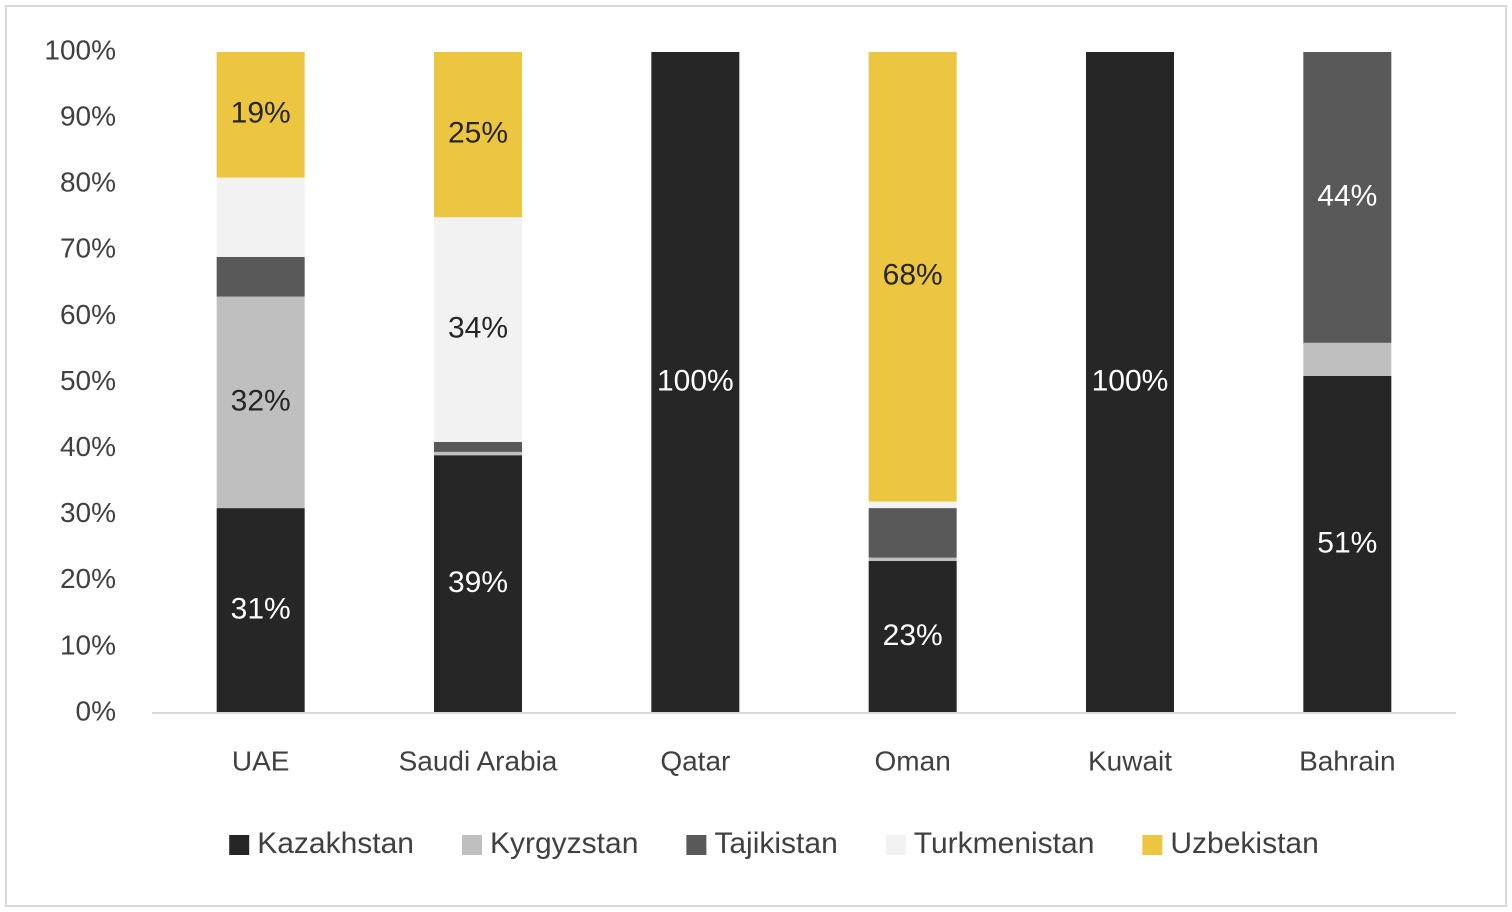  What do you see at coordinates (695, 760) in the screenshot?
I see `x-tick-label: Qatar` at bounding box center [695, 760].